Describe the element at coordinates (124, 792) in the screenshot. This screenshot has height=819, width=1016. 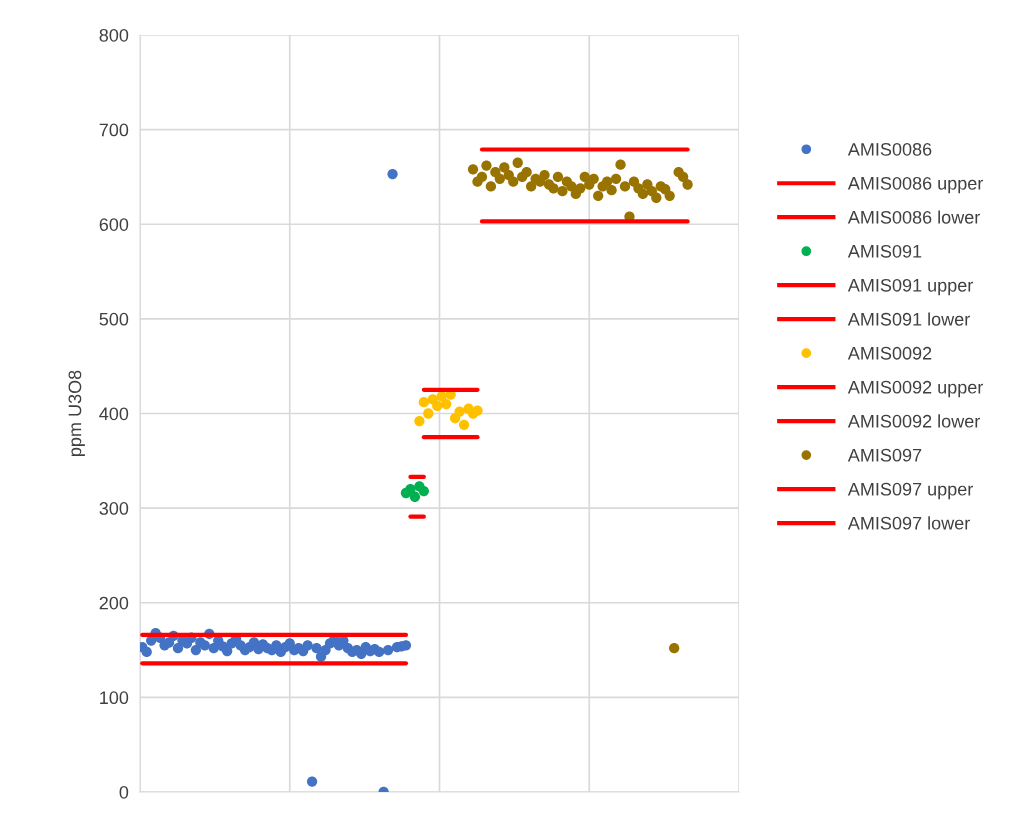
I see `y-tick-label: 0` at that location.